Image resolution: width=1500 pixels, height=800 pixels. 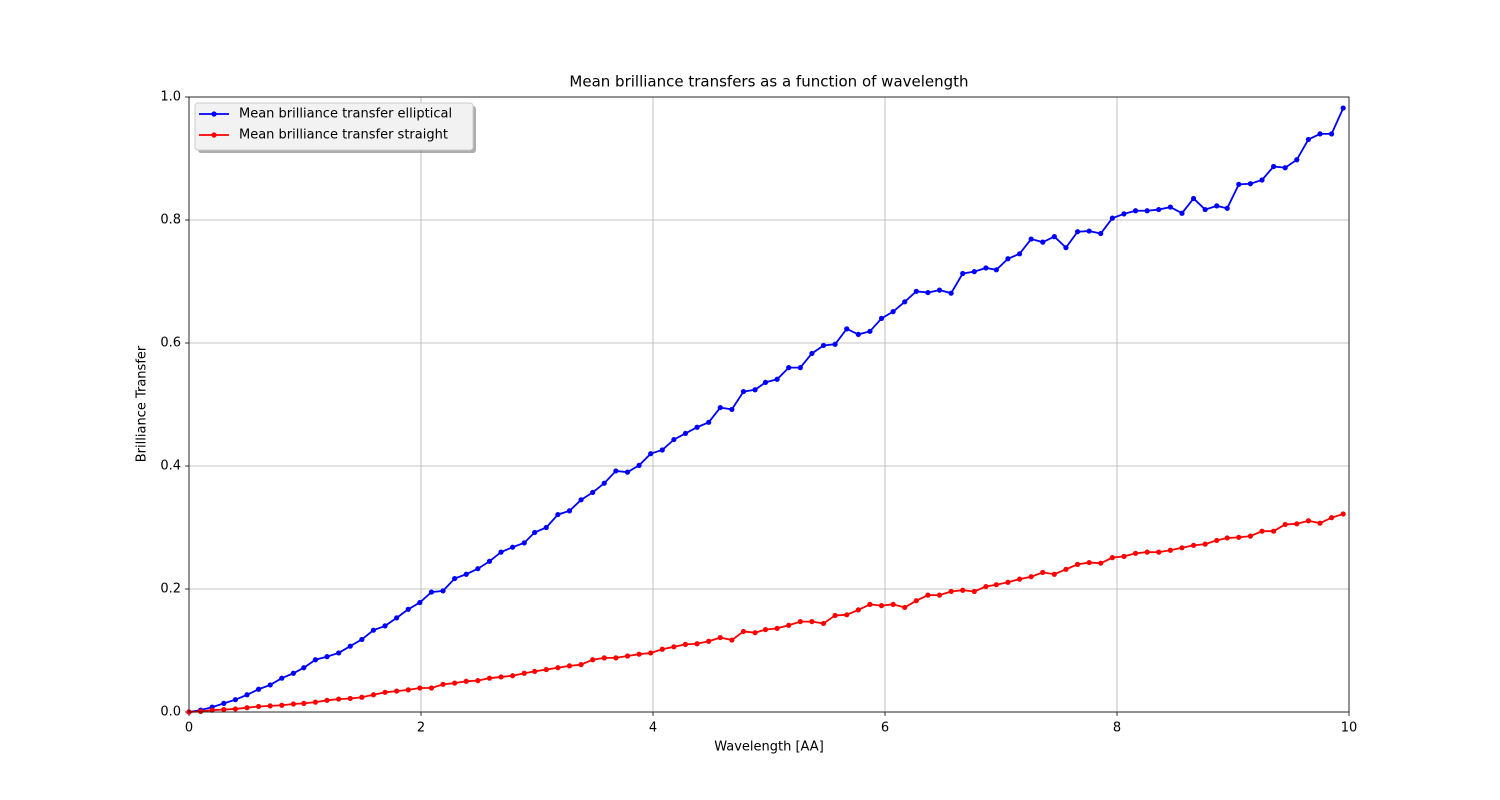 I want to click on legend-label: Mean brilliance transfer elliptical, so click(x=345, y=114).